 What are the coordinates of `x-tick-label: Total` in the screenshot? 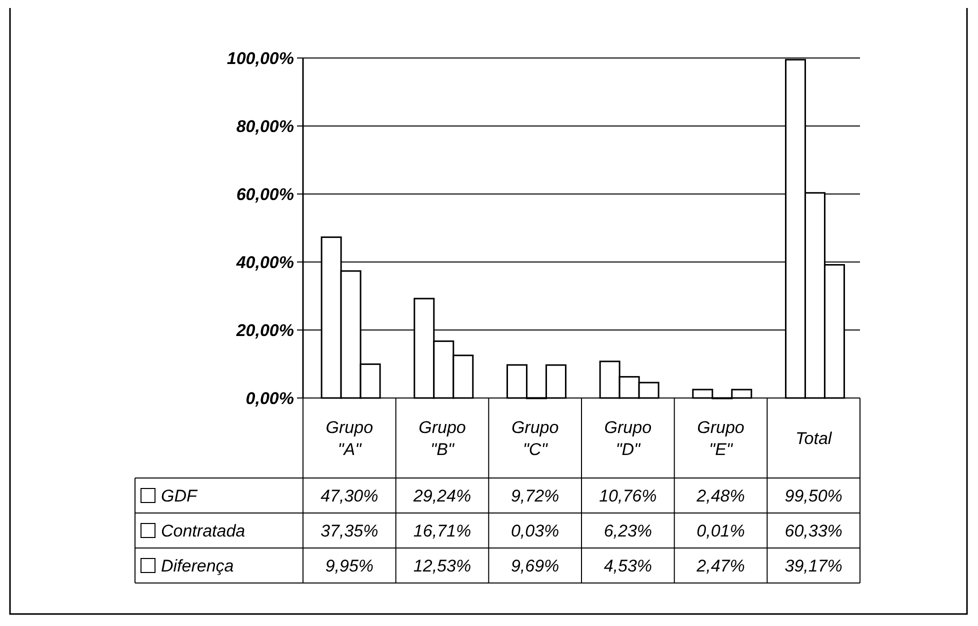 It's located at (814, 438).